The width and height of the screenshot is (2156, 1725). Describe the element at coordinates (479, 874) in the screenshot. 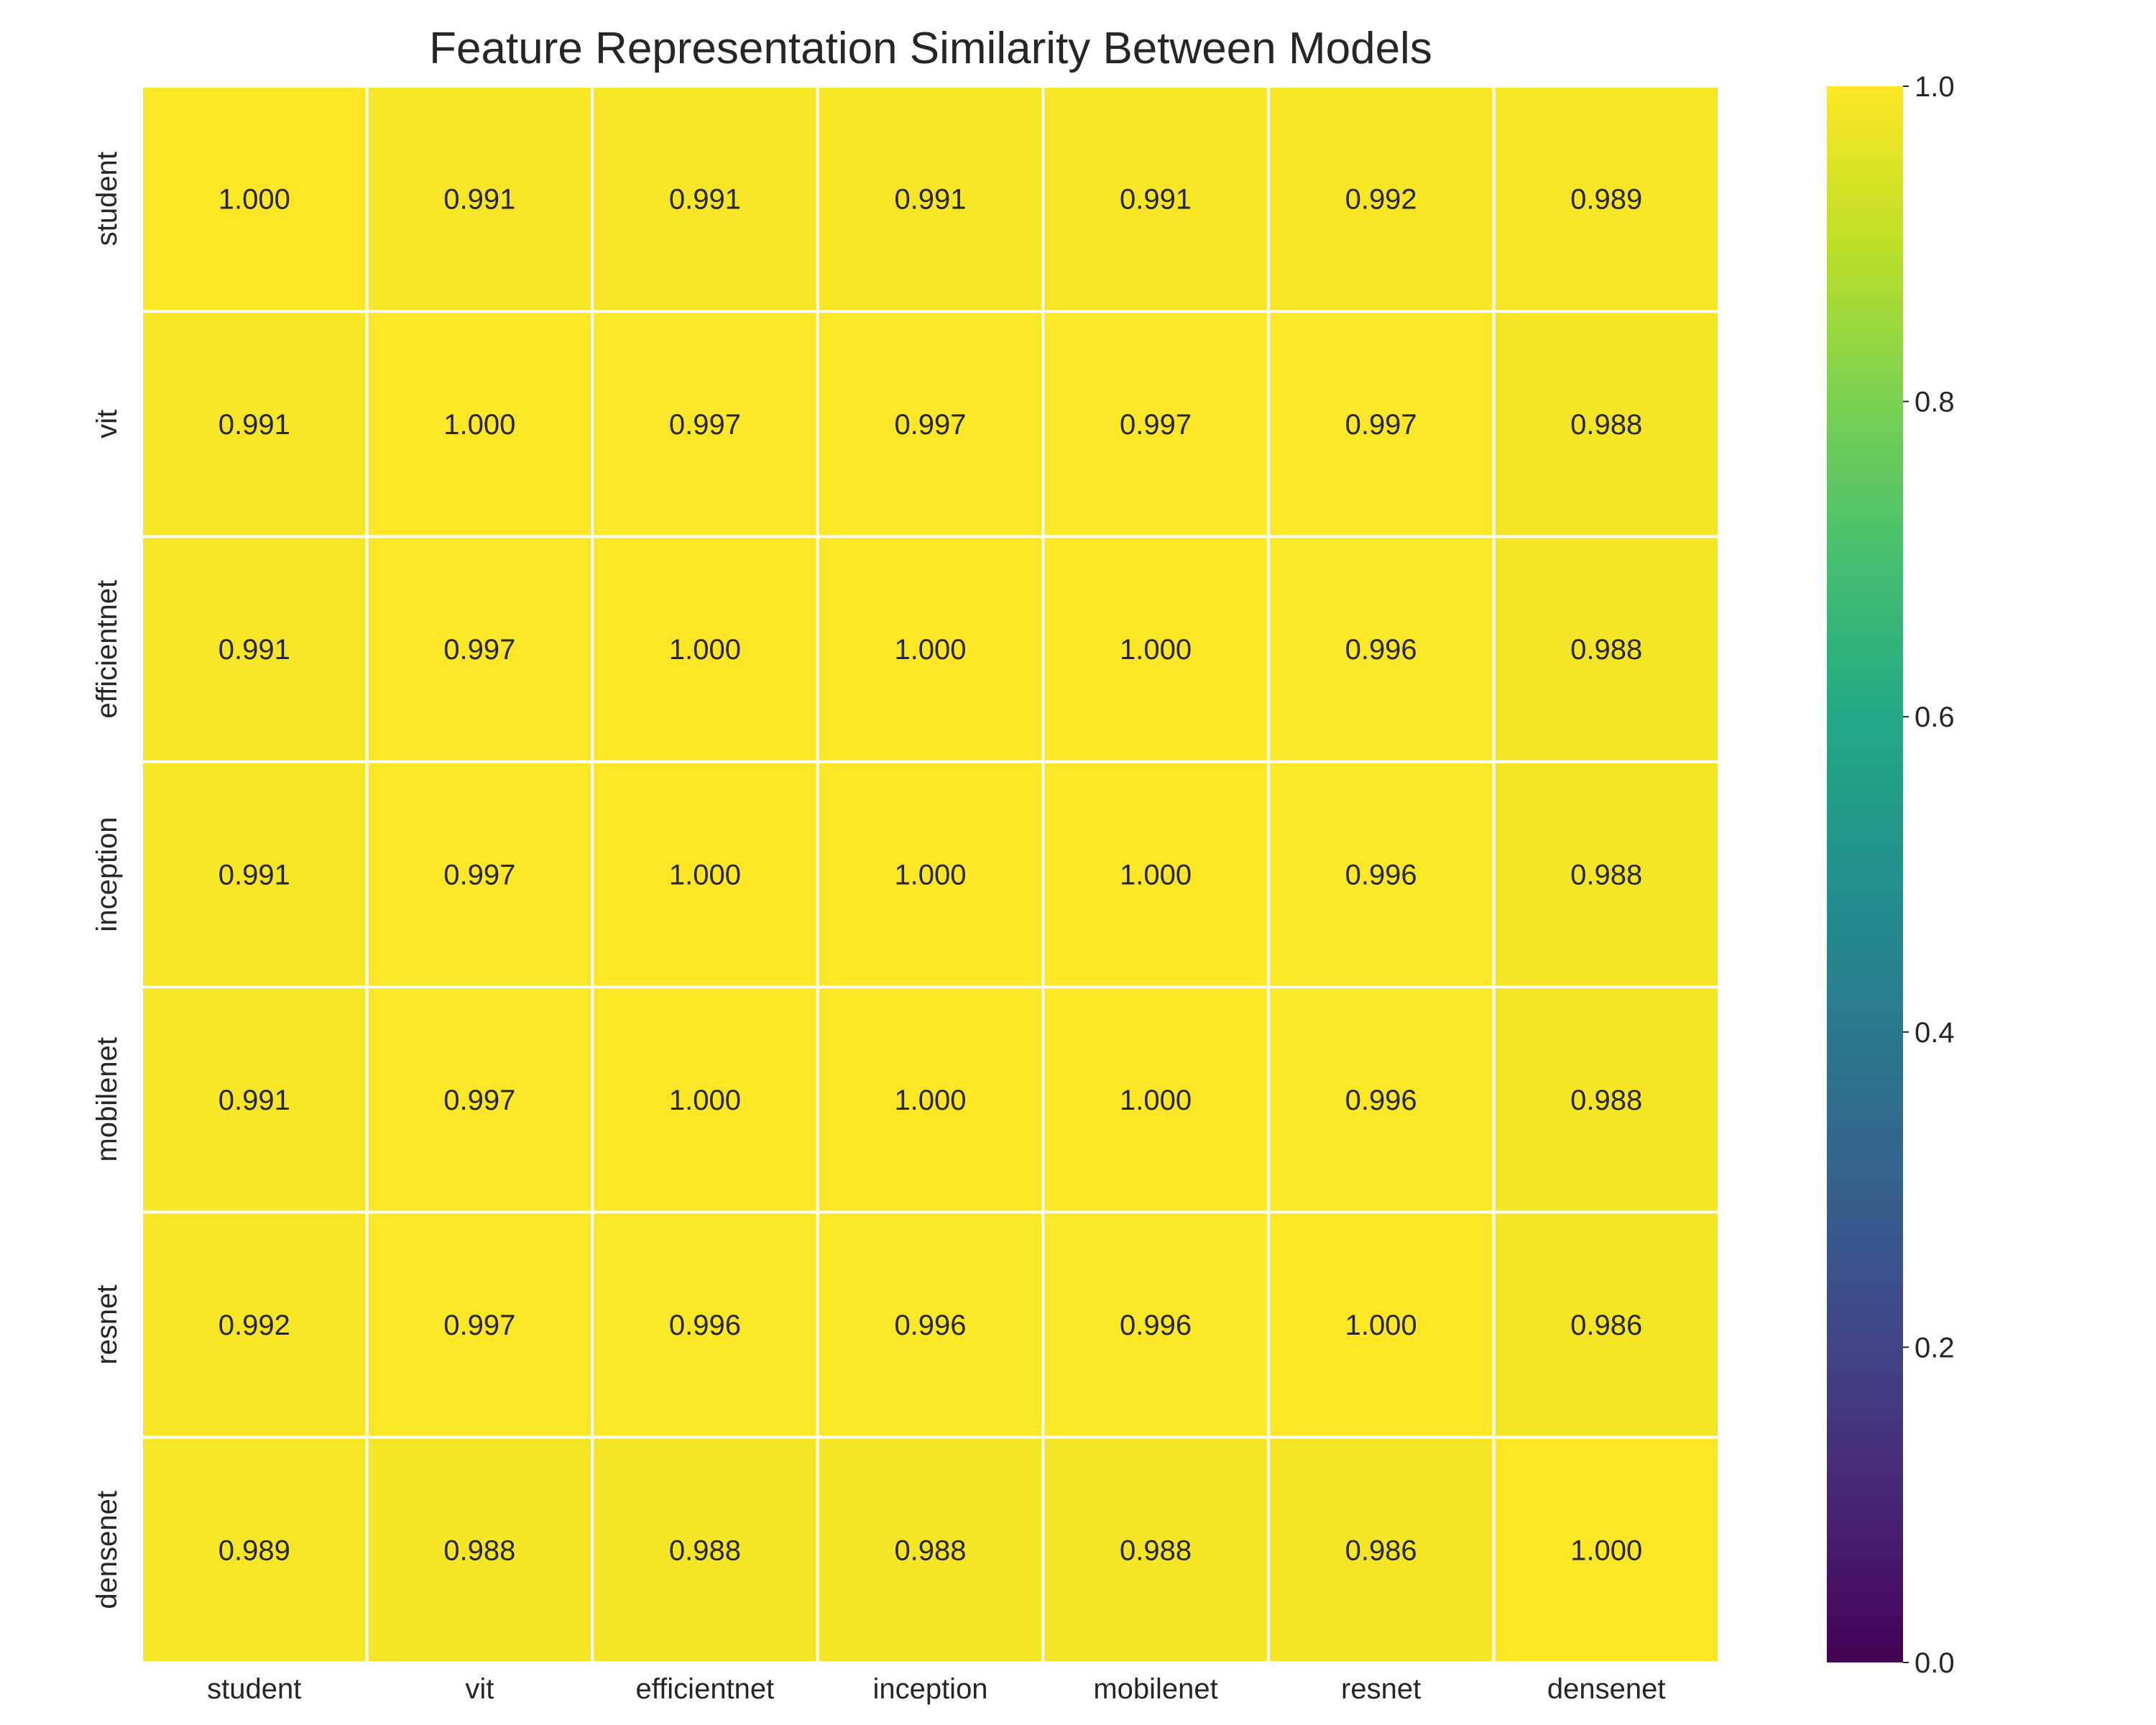

I see `heatmap-cell-inception-vit` at that location.